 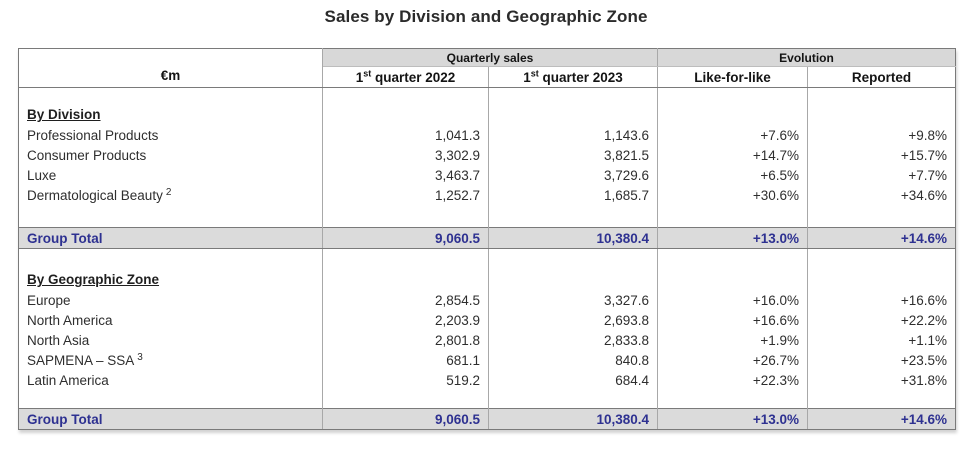 I want to click on table-row-latin-america: Latin America 519.2 684.4 +22.3% +31.8%, so click(x=487, y=380).